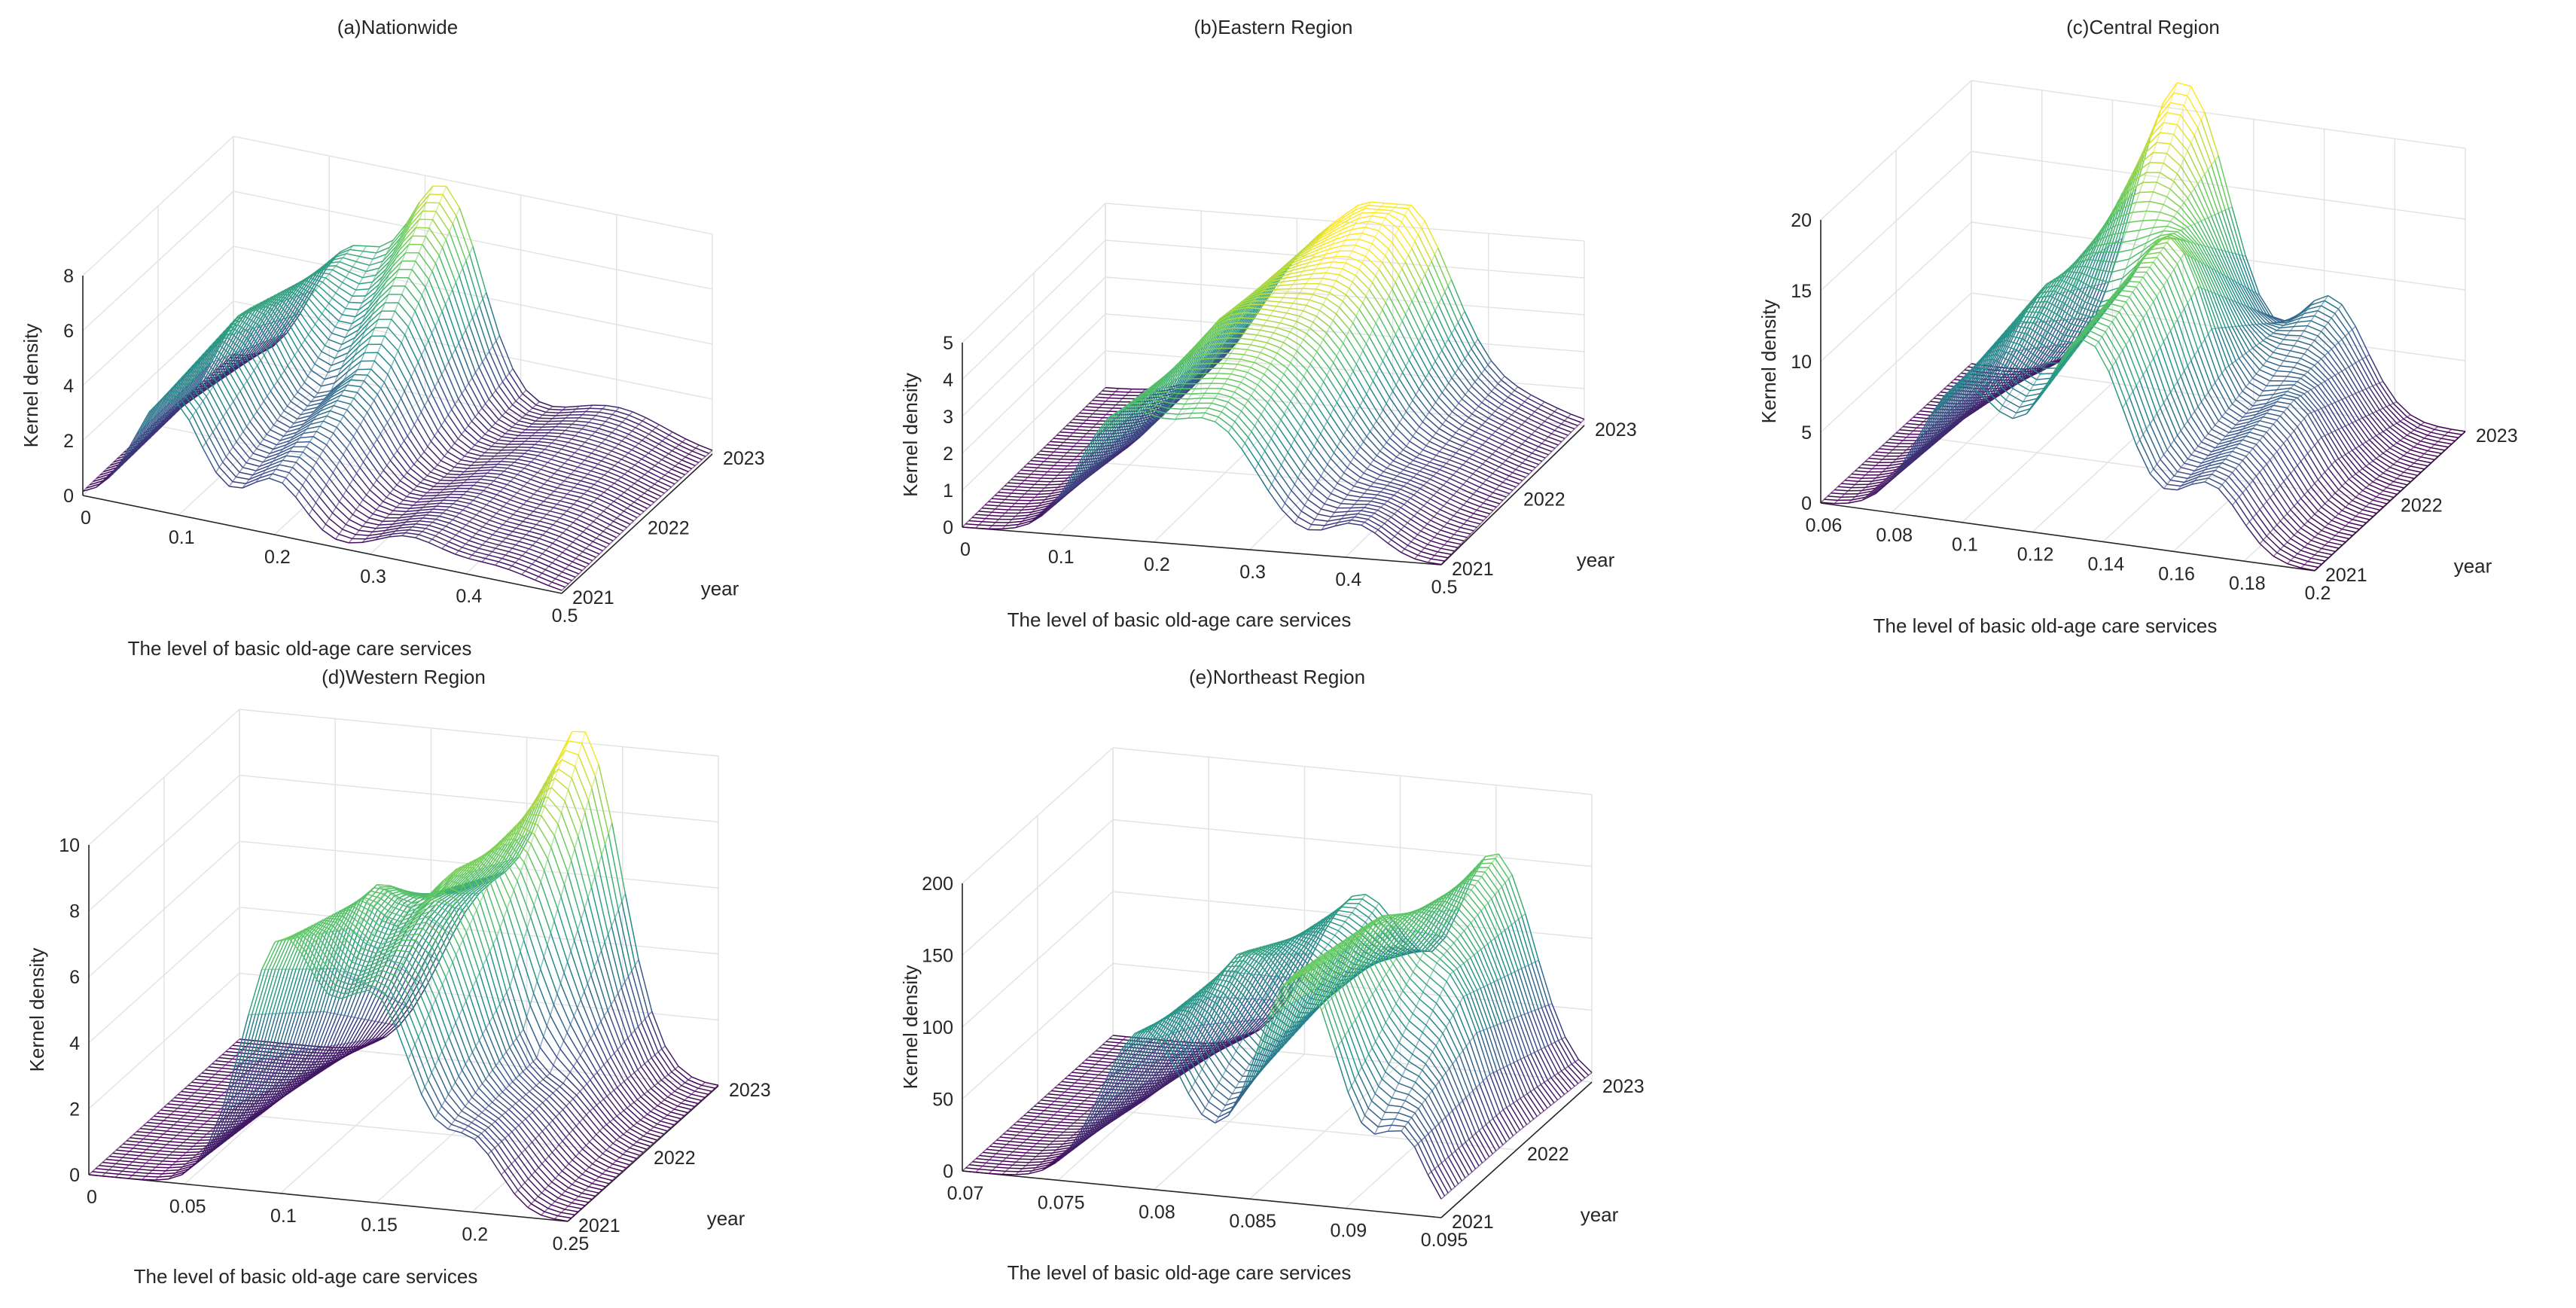 The height and width of the screenshot is (1308, 2576). What do you see at coordinates (277, 557) in the screenshot?
I see `x-tick-label: 0.2` at bounding box center [277, 557].